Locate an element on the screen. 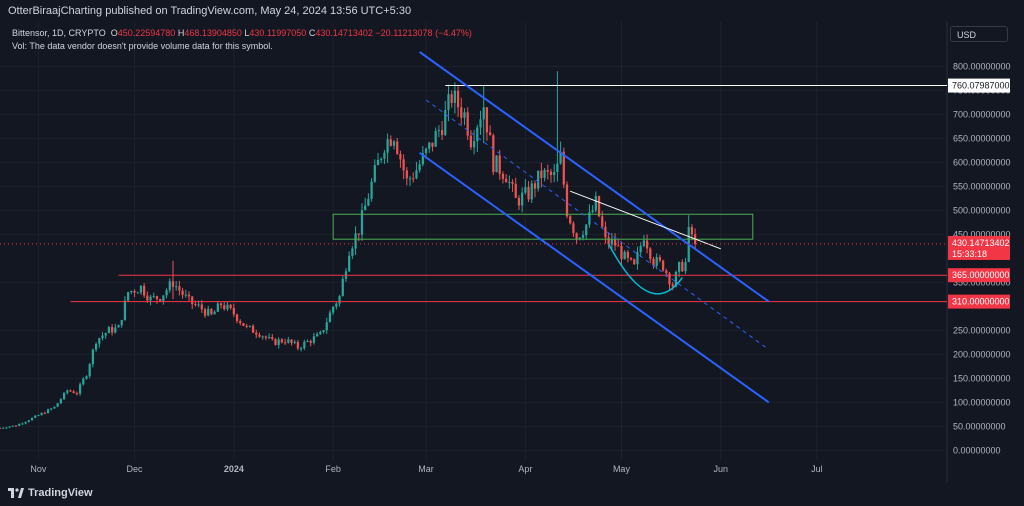 Image resolution: width=1024 pixels, height=506 pixels. bar-countdown-label: 15:33:18 is located at coordinates (969, 254).